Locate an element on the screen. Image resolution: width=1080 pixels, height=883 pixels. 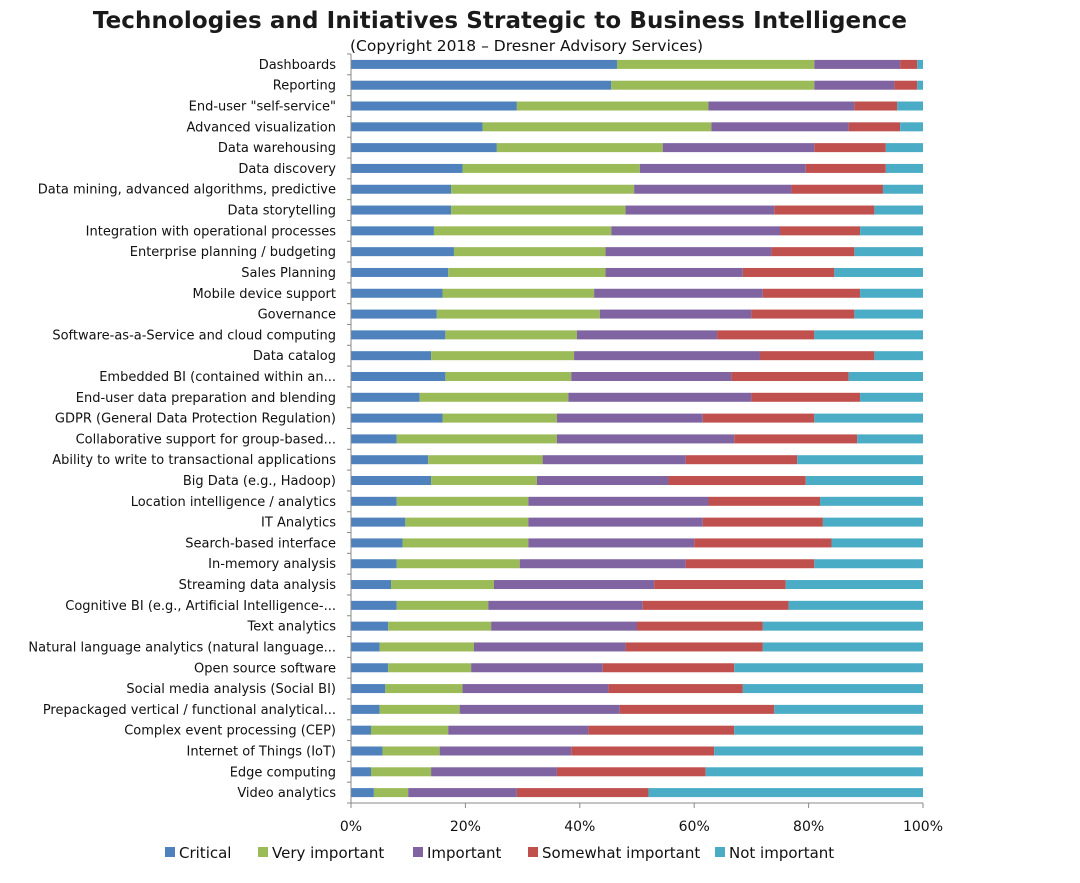
category-label: End-user "self-service" is located at coordinates (262, 107).